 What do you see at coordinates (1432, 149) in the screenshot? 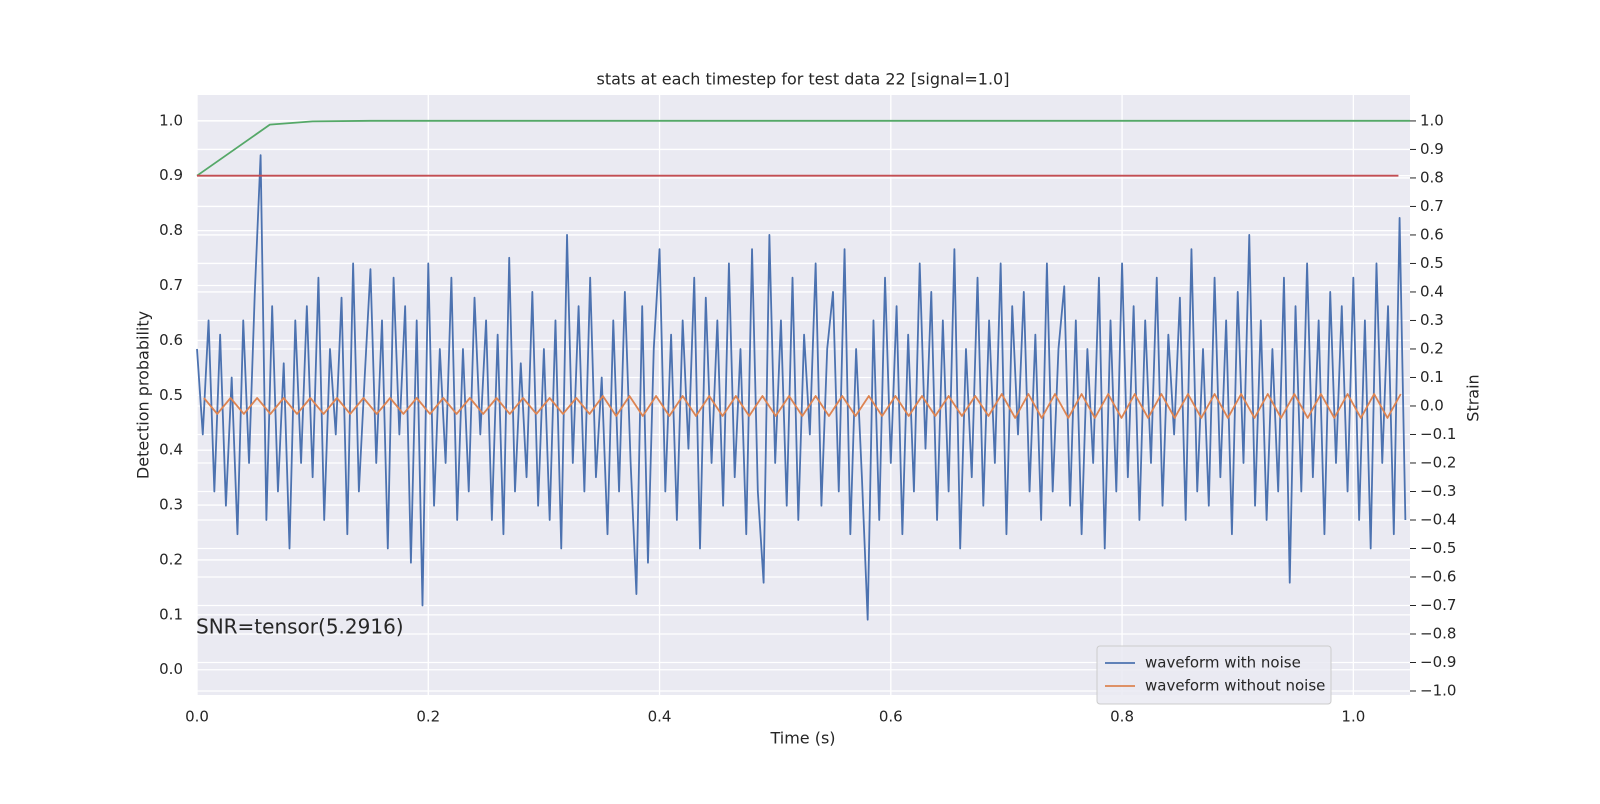
I see `y2-tick-label: 0.9` at bounding box center [1432, 149].